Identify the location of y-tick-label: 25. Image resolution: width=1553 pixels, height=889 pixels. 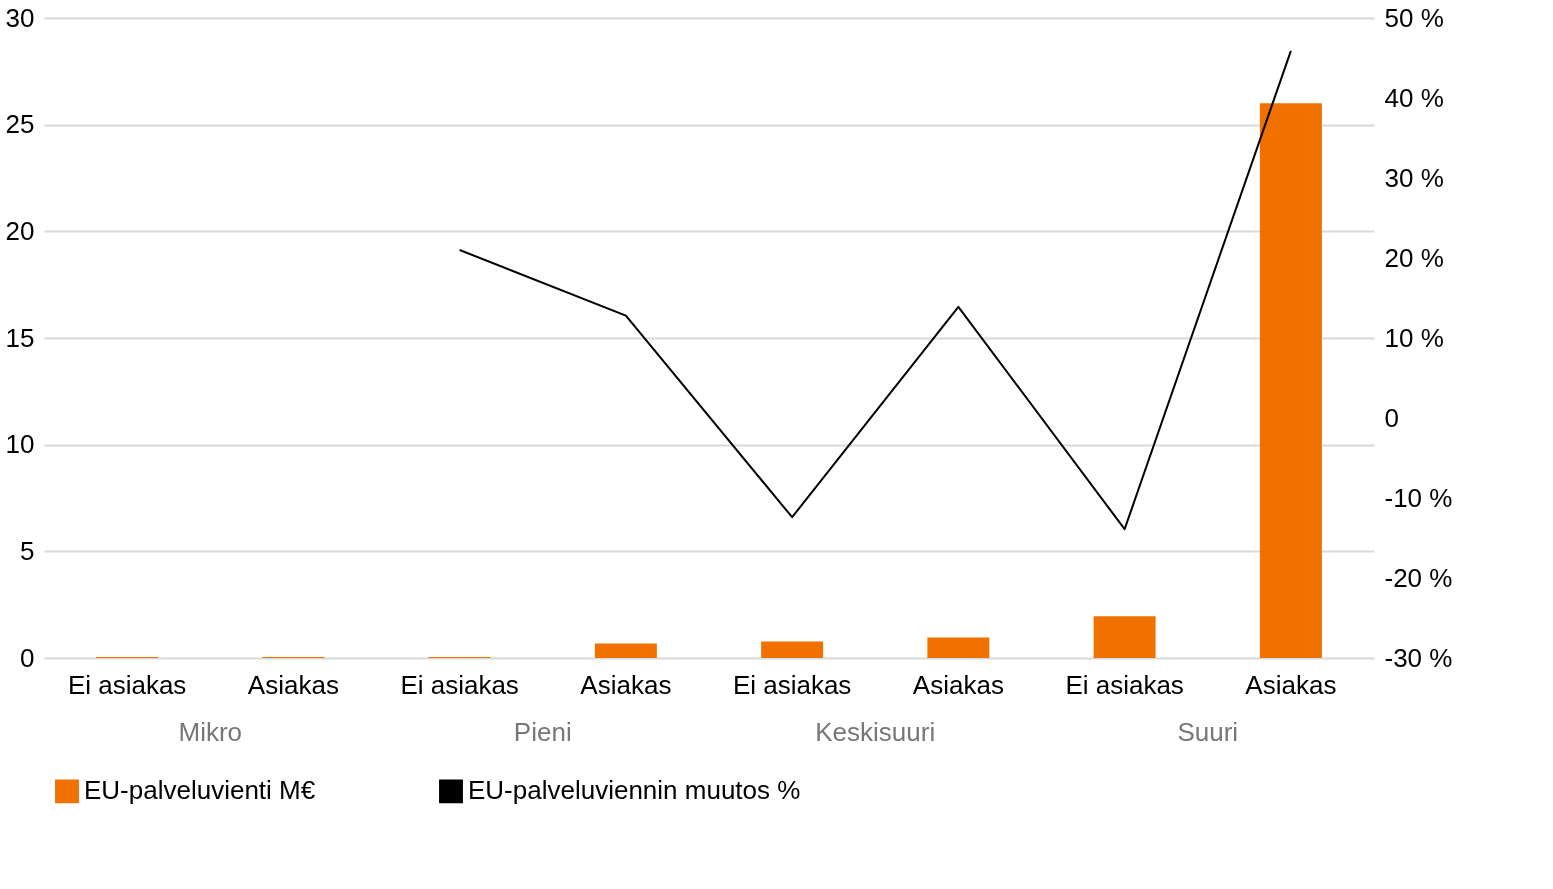
(20, 124).